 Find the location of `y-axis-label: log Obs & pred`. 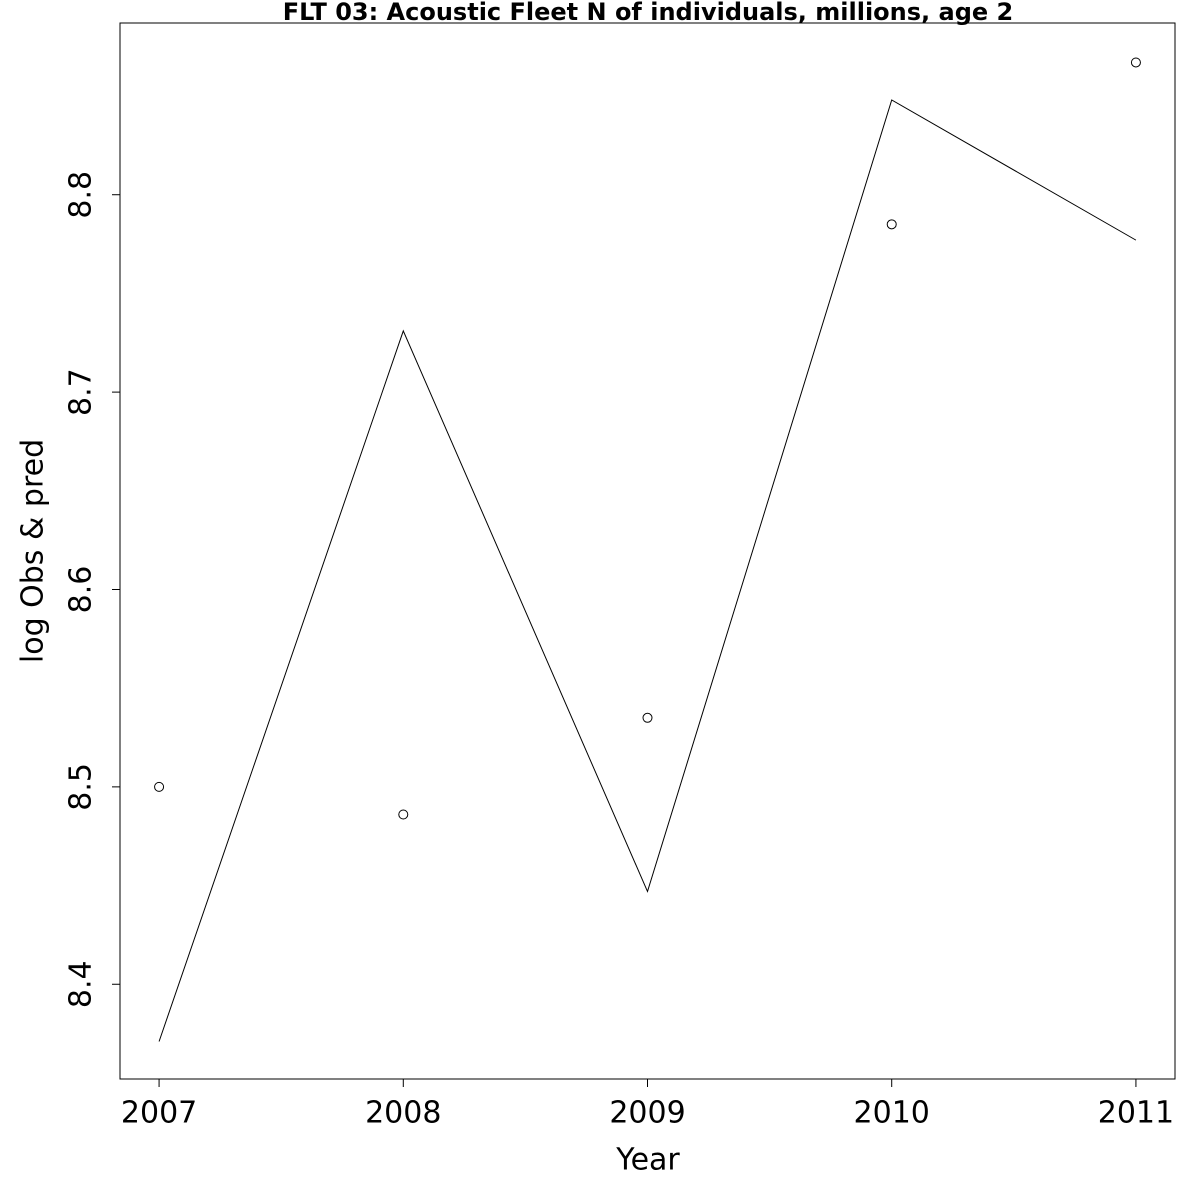

y-axis-label: log Obs & pred is located at coordinates (33, 551).